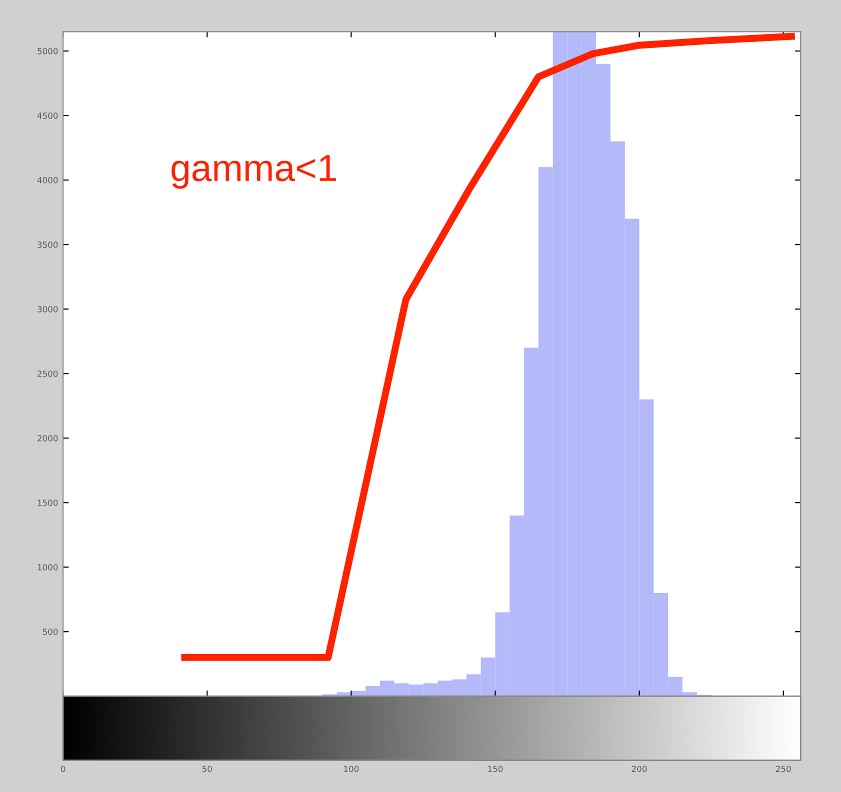 The image size is (841, 792). What do you see at coordinates (48, 567) in the screenshot?
I see `y-tick-label: 1000` at bounding box center [48, 567].